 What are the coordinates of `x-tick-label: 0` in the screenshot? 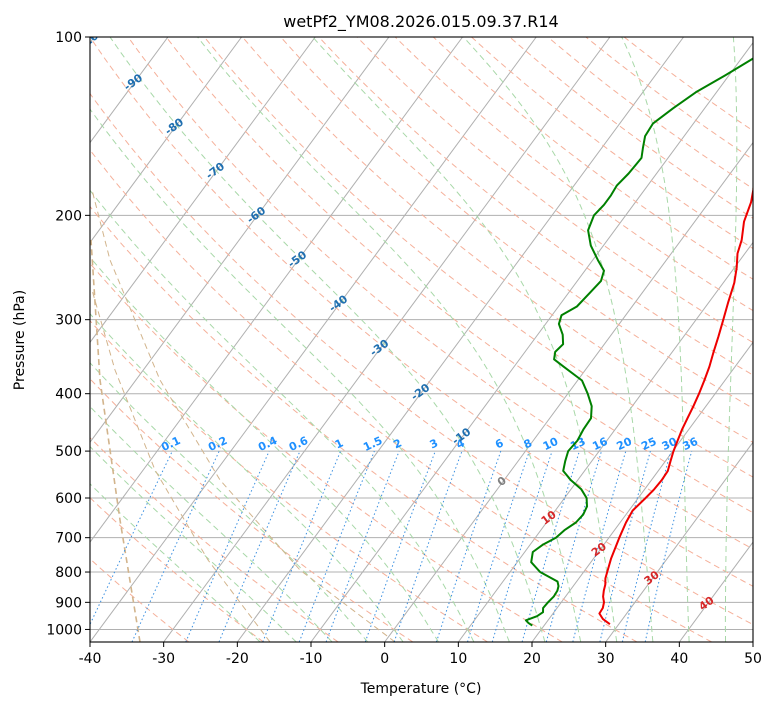 It's located at (384, 659).